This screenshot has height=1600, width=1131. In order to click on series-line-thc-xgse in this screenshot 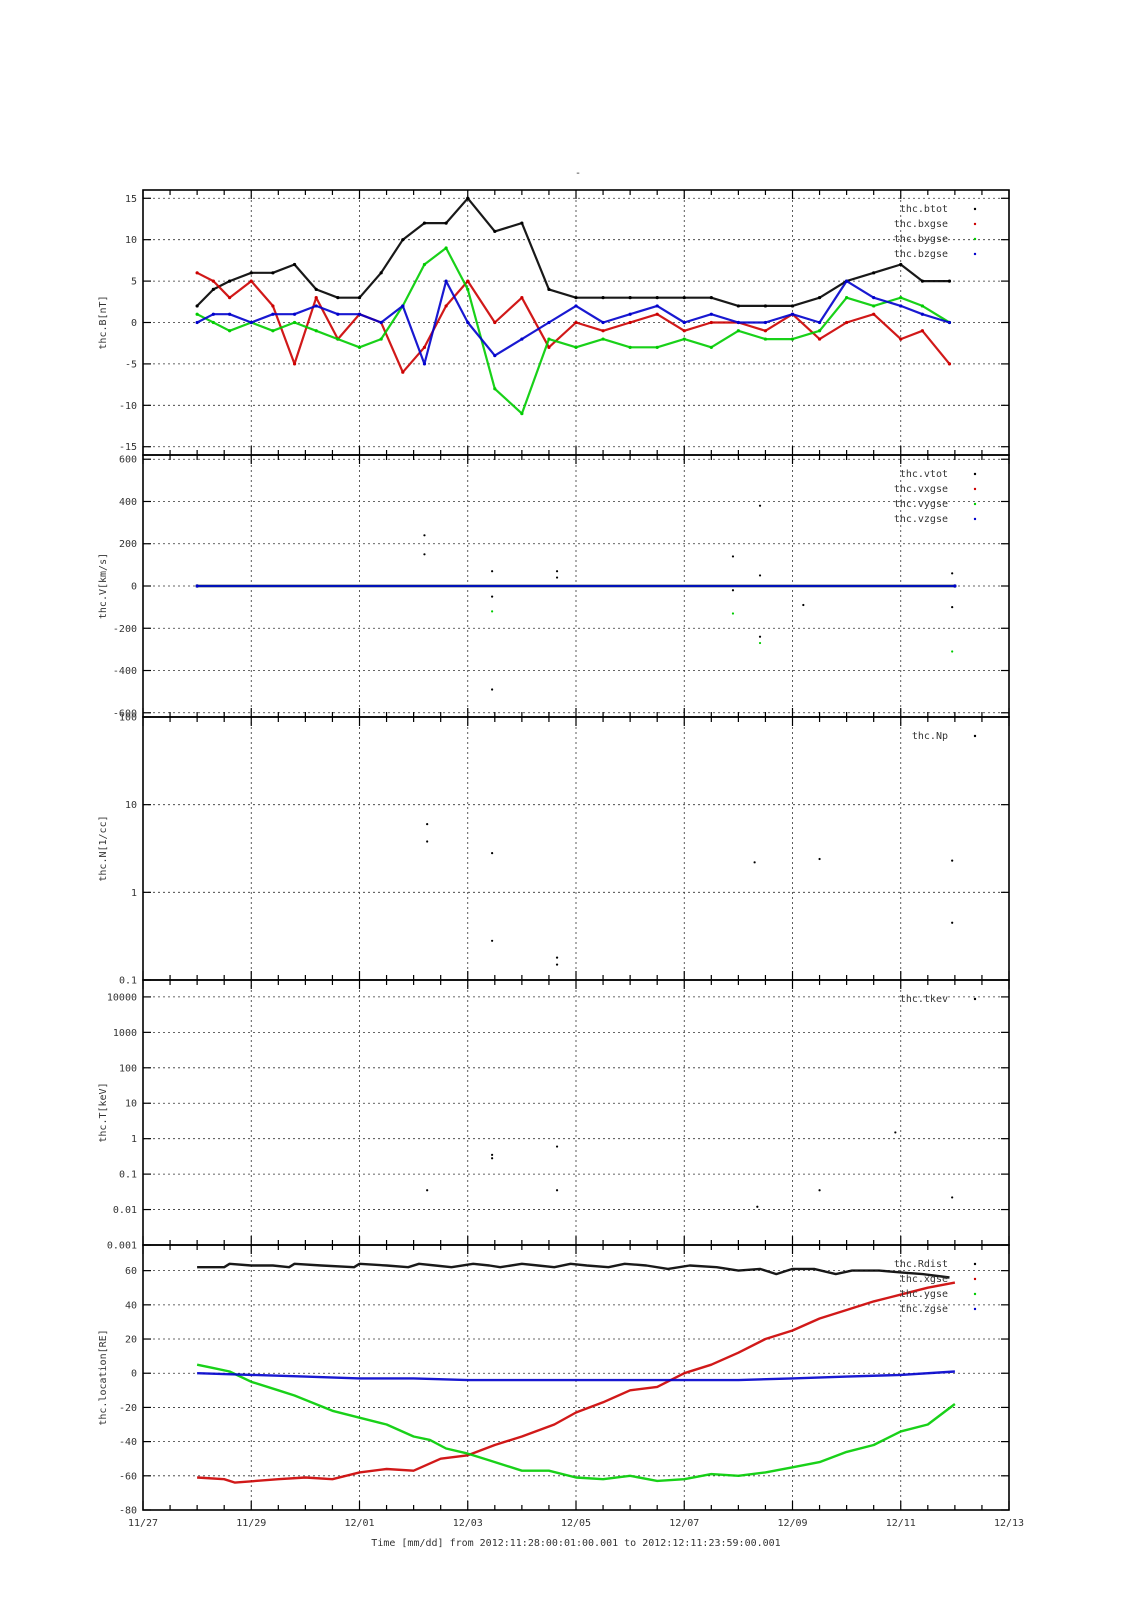, I will do `click(576, 1382)`.